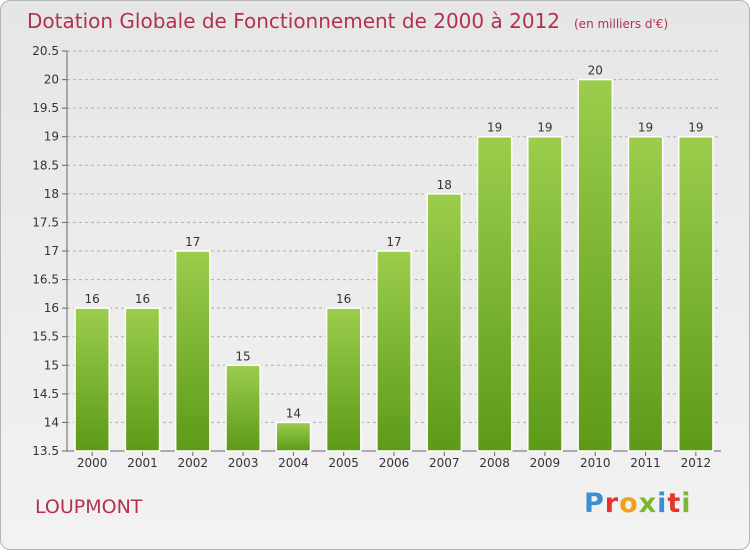  I want to click on bar-2007, so click(444, 322).